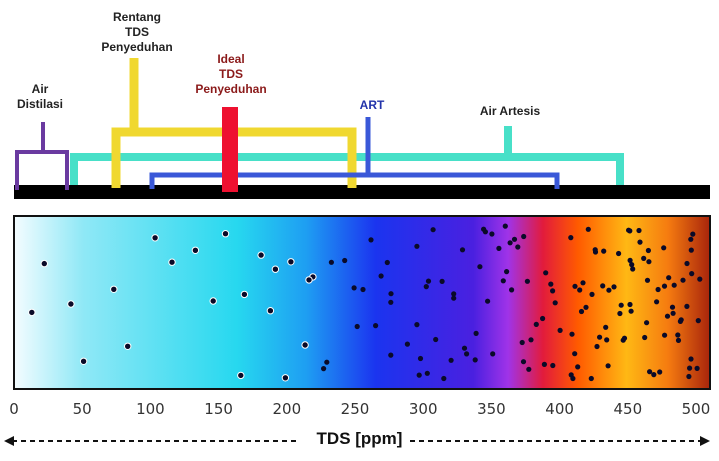 The width and height of the screenshot is (719, 461). I want to click on bar-ideal-tds, so click(230, 149).